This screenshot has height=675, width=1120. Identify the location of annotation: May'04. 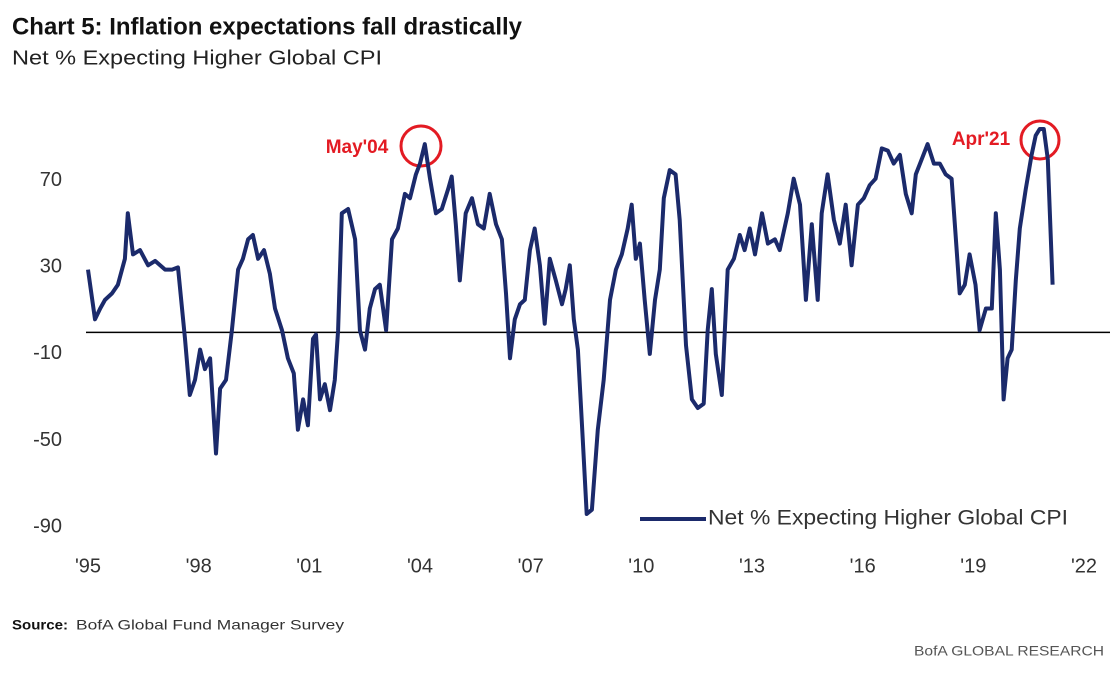
(357, 147).